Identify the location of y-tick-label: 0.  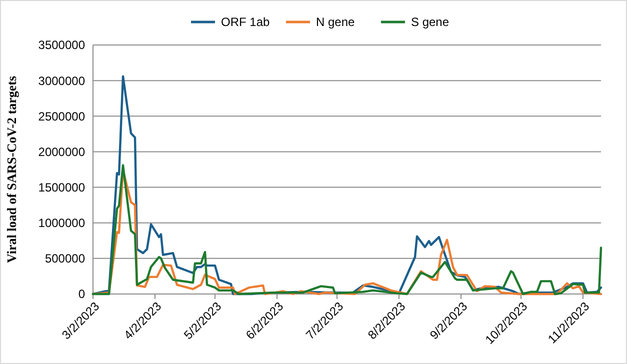
(82, 294).